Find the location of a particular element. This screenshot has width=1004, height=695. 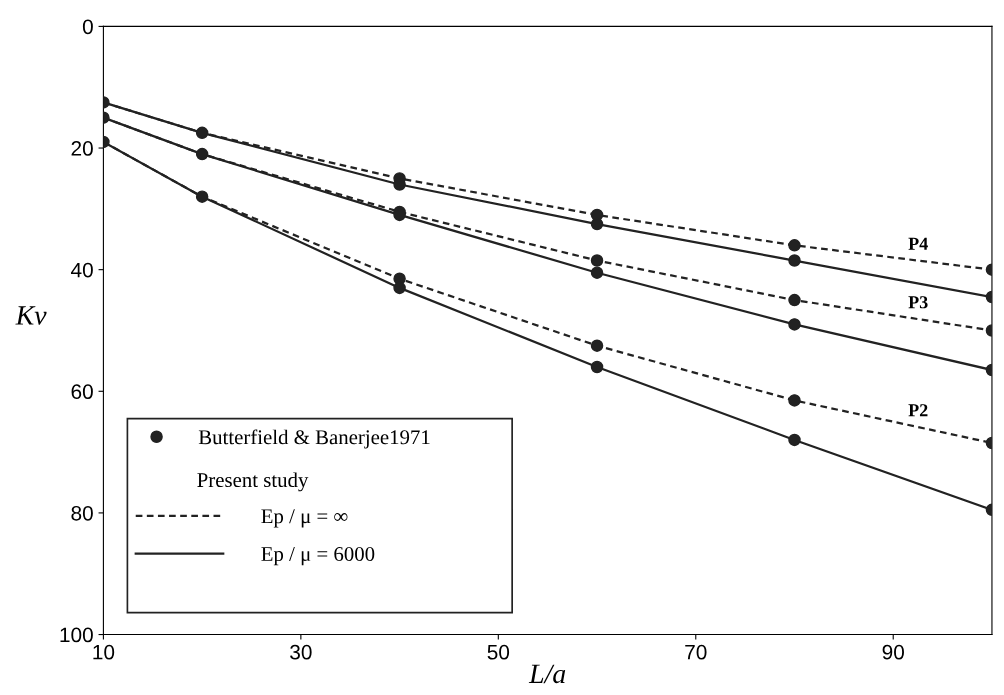

x-tick-label: 10 is located at coordinates (104, 652).